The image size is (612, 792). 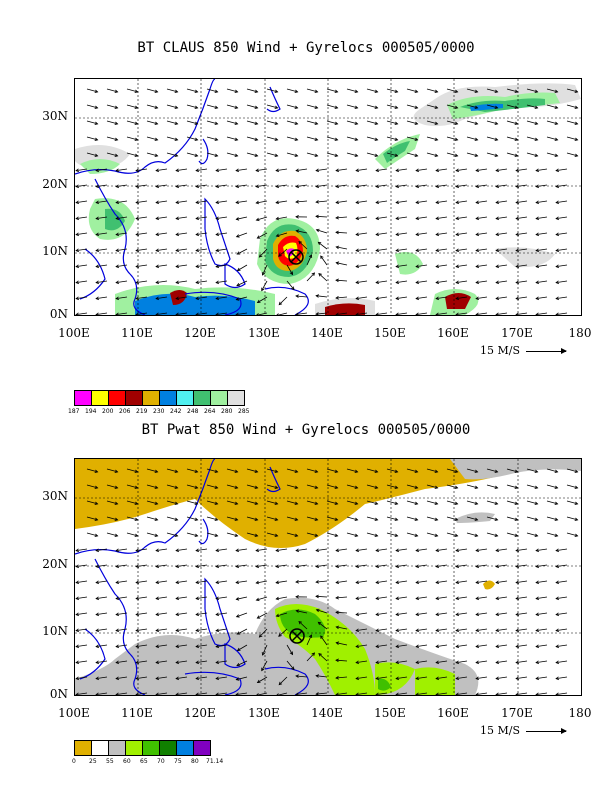 What do you see at coordinates (580, 713) in the screenshot?
I see `panel2-lon-180: 180` at bounding box center [580, 713].